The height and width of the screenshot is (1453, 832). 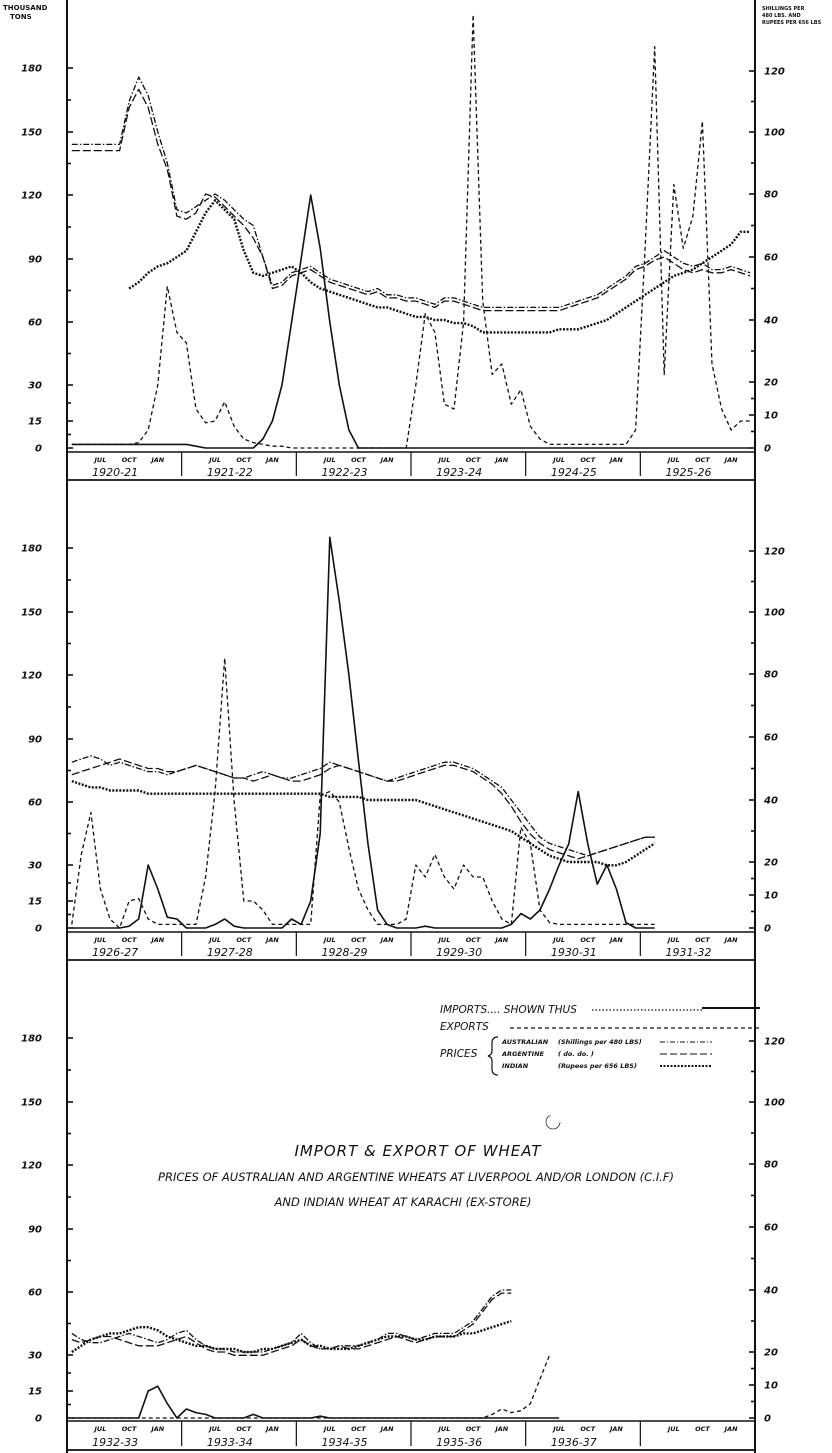 What do you see at coordinates (345, 952) in the screenshot?
I see `year-label: 1928-29` at bounding box center [345, 952].